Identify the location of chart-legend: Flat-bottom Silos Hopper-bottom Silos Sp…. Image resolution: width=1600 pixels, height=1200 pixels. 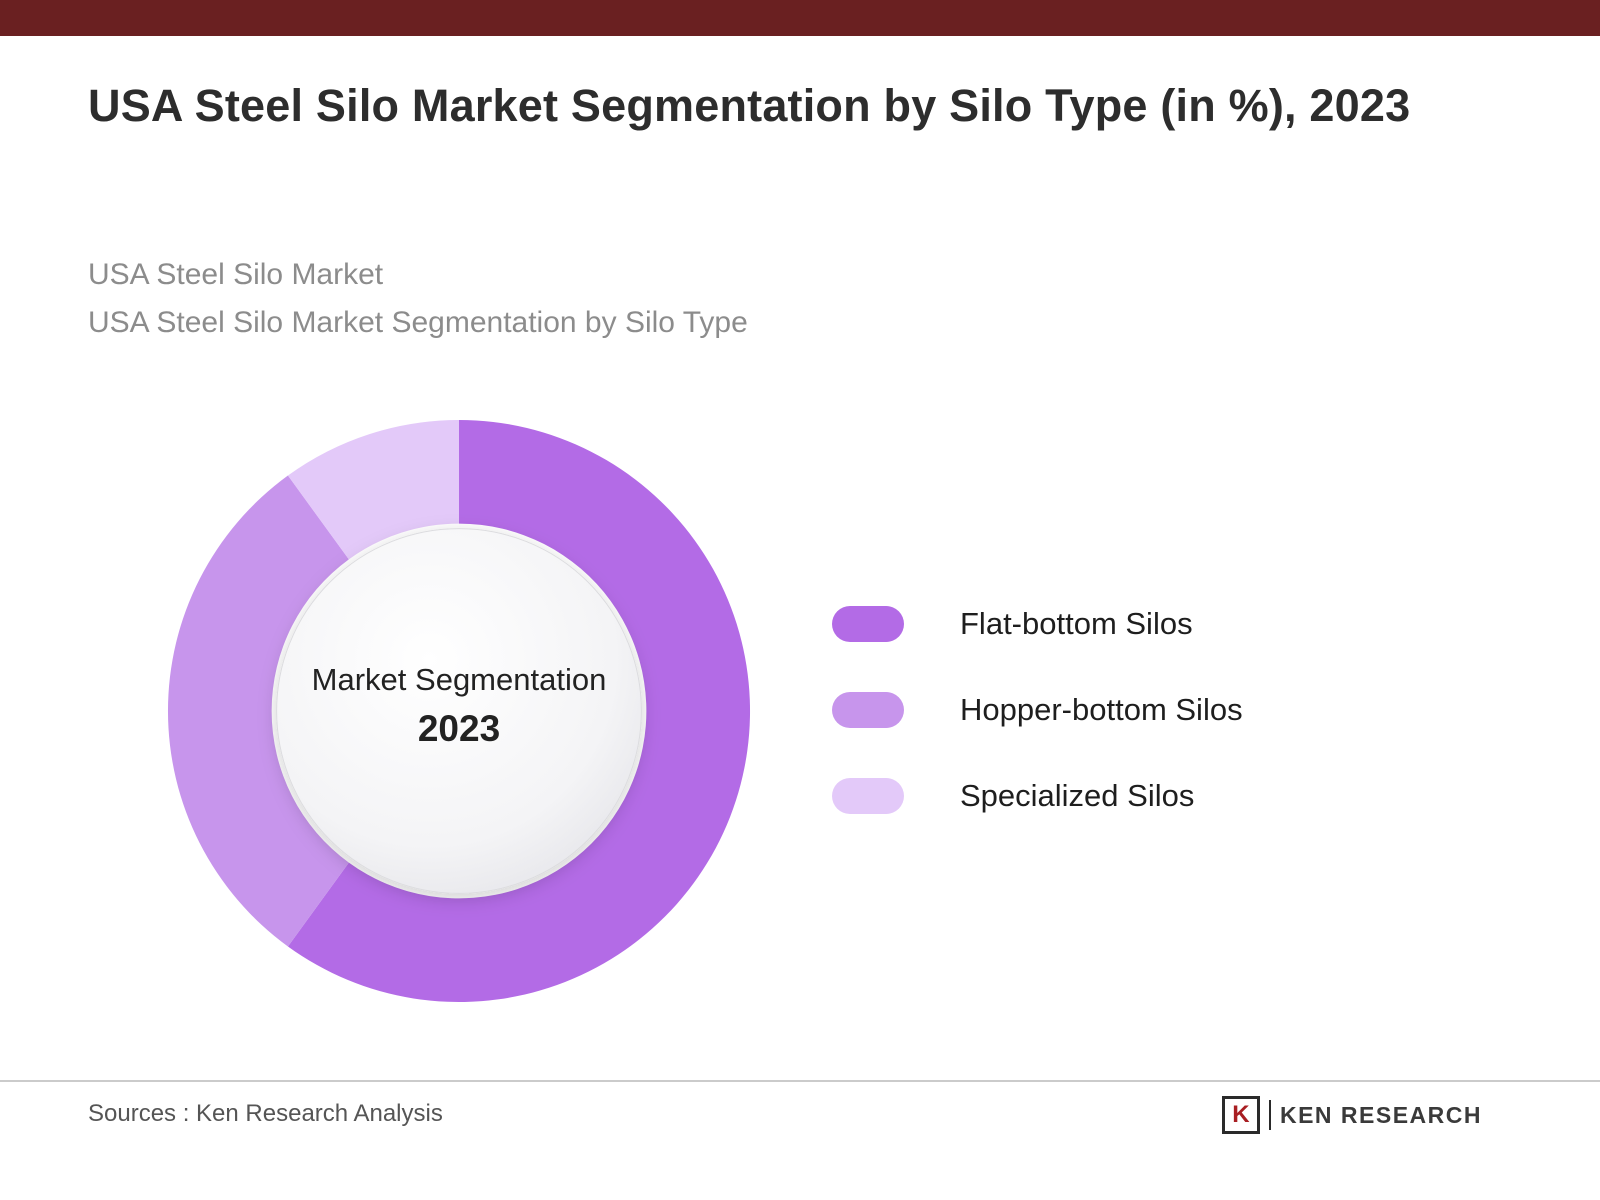
(1037, 730).